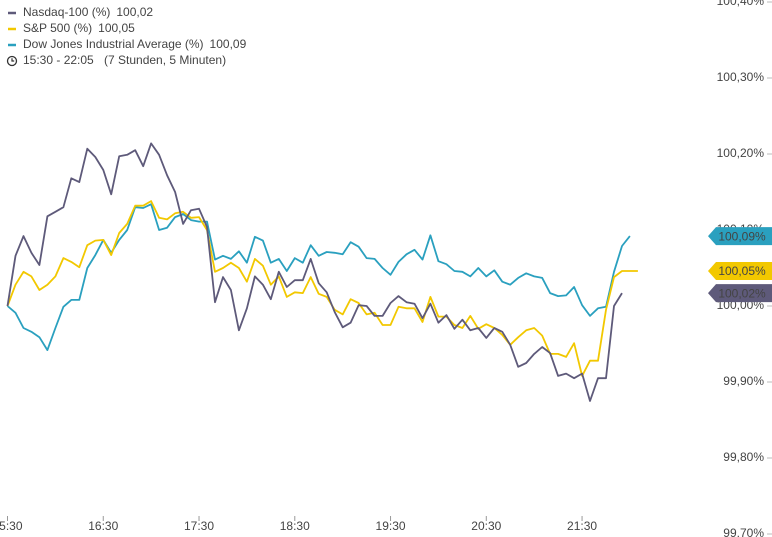 Image resolution: width=772 pixels, height=537 pixels. I want to click on end-label: 100,09%, so click(742, 236).